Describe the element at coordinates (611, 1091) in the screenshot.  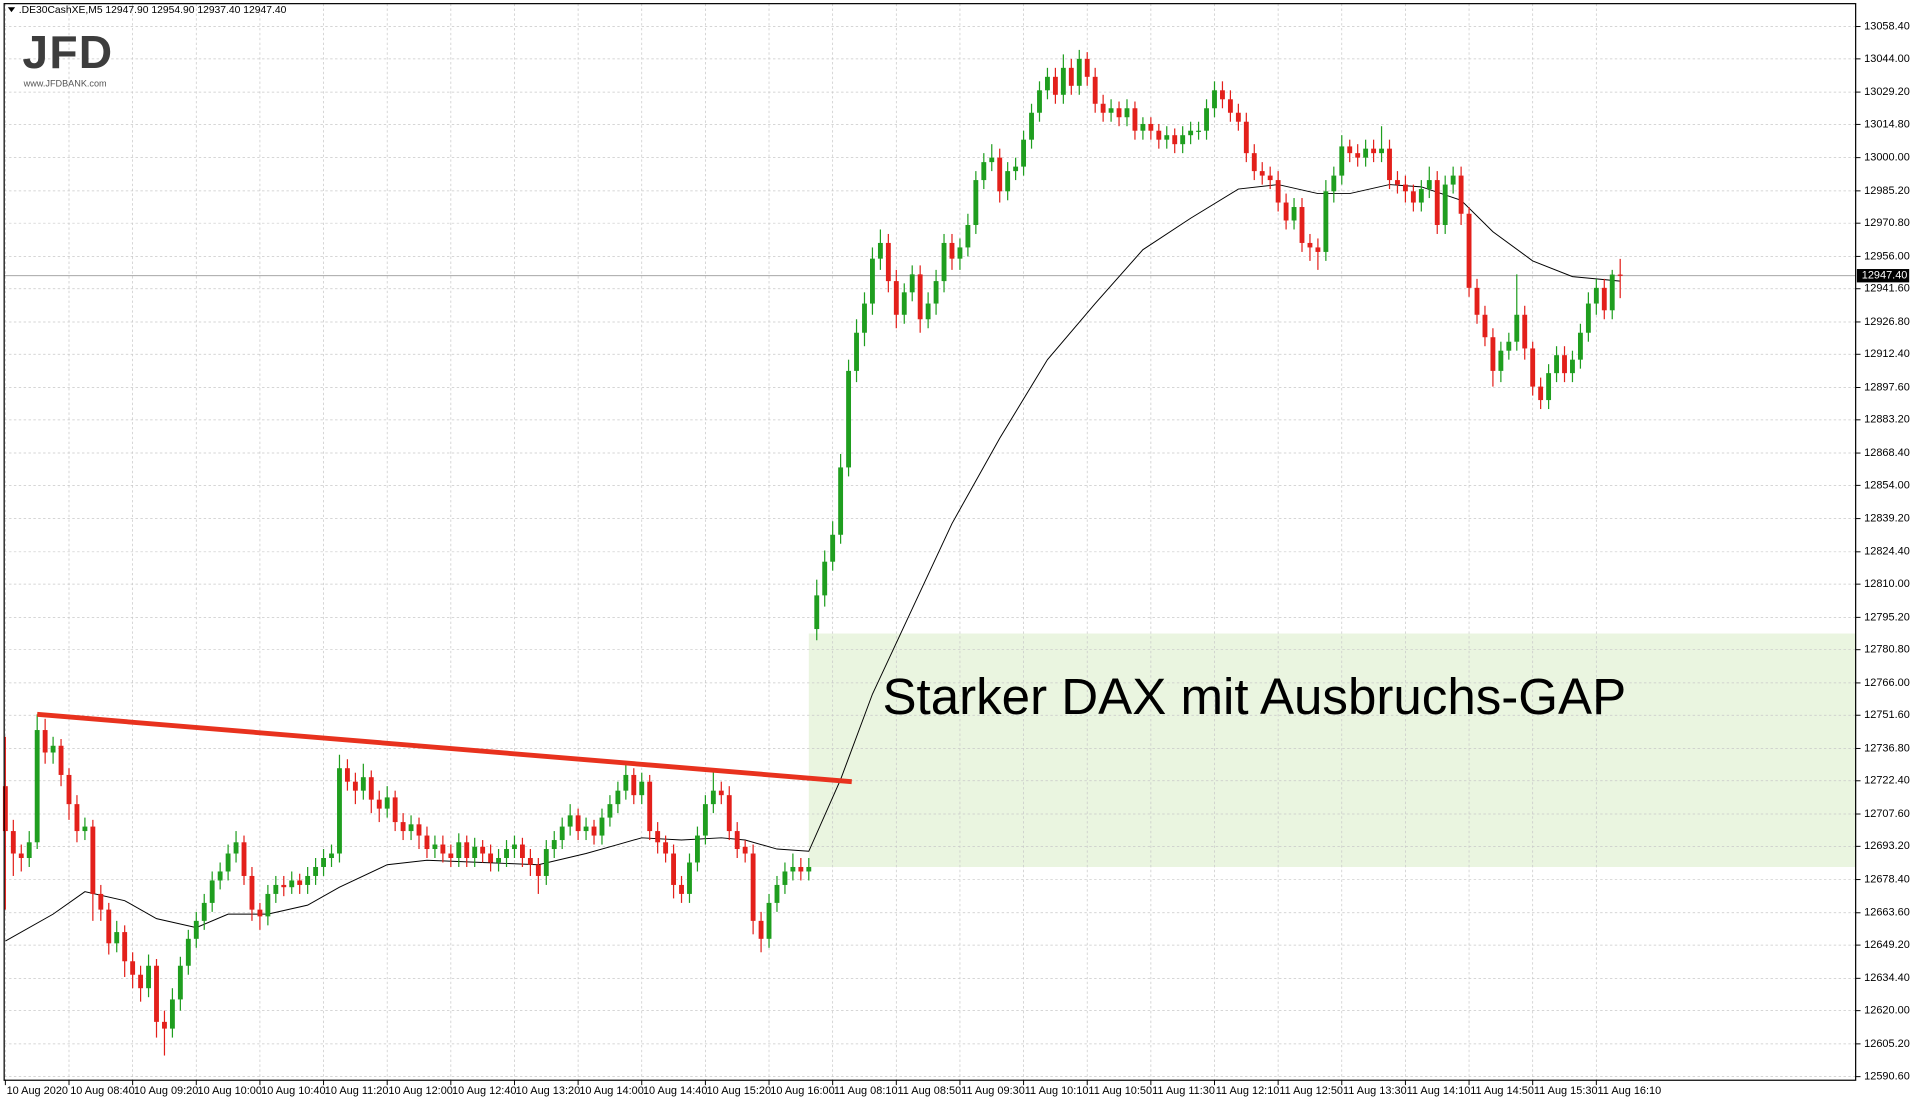
I see `x-tick-label: 10 Aug 14:00` at that location.